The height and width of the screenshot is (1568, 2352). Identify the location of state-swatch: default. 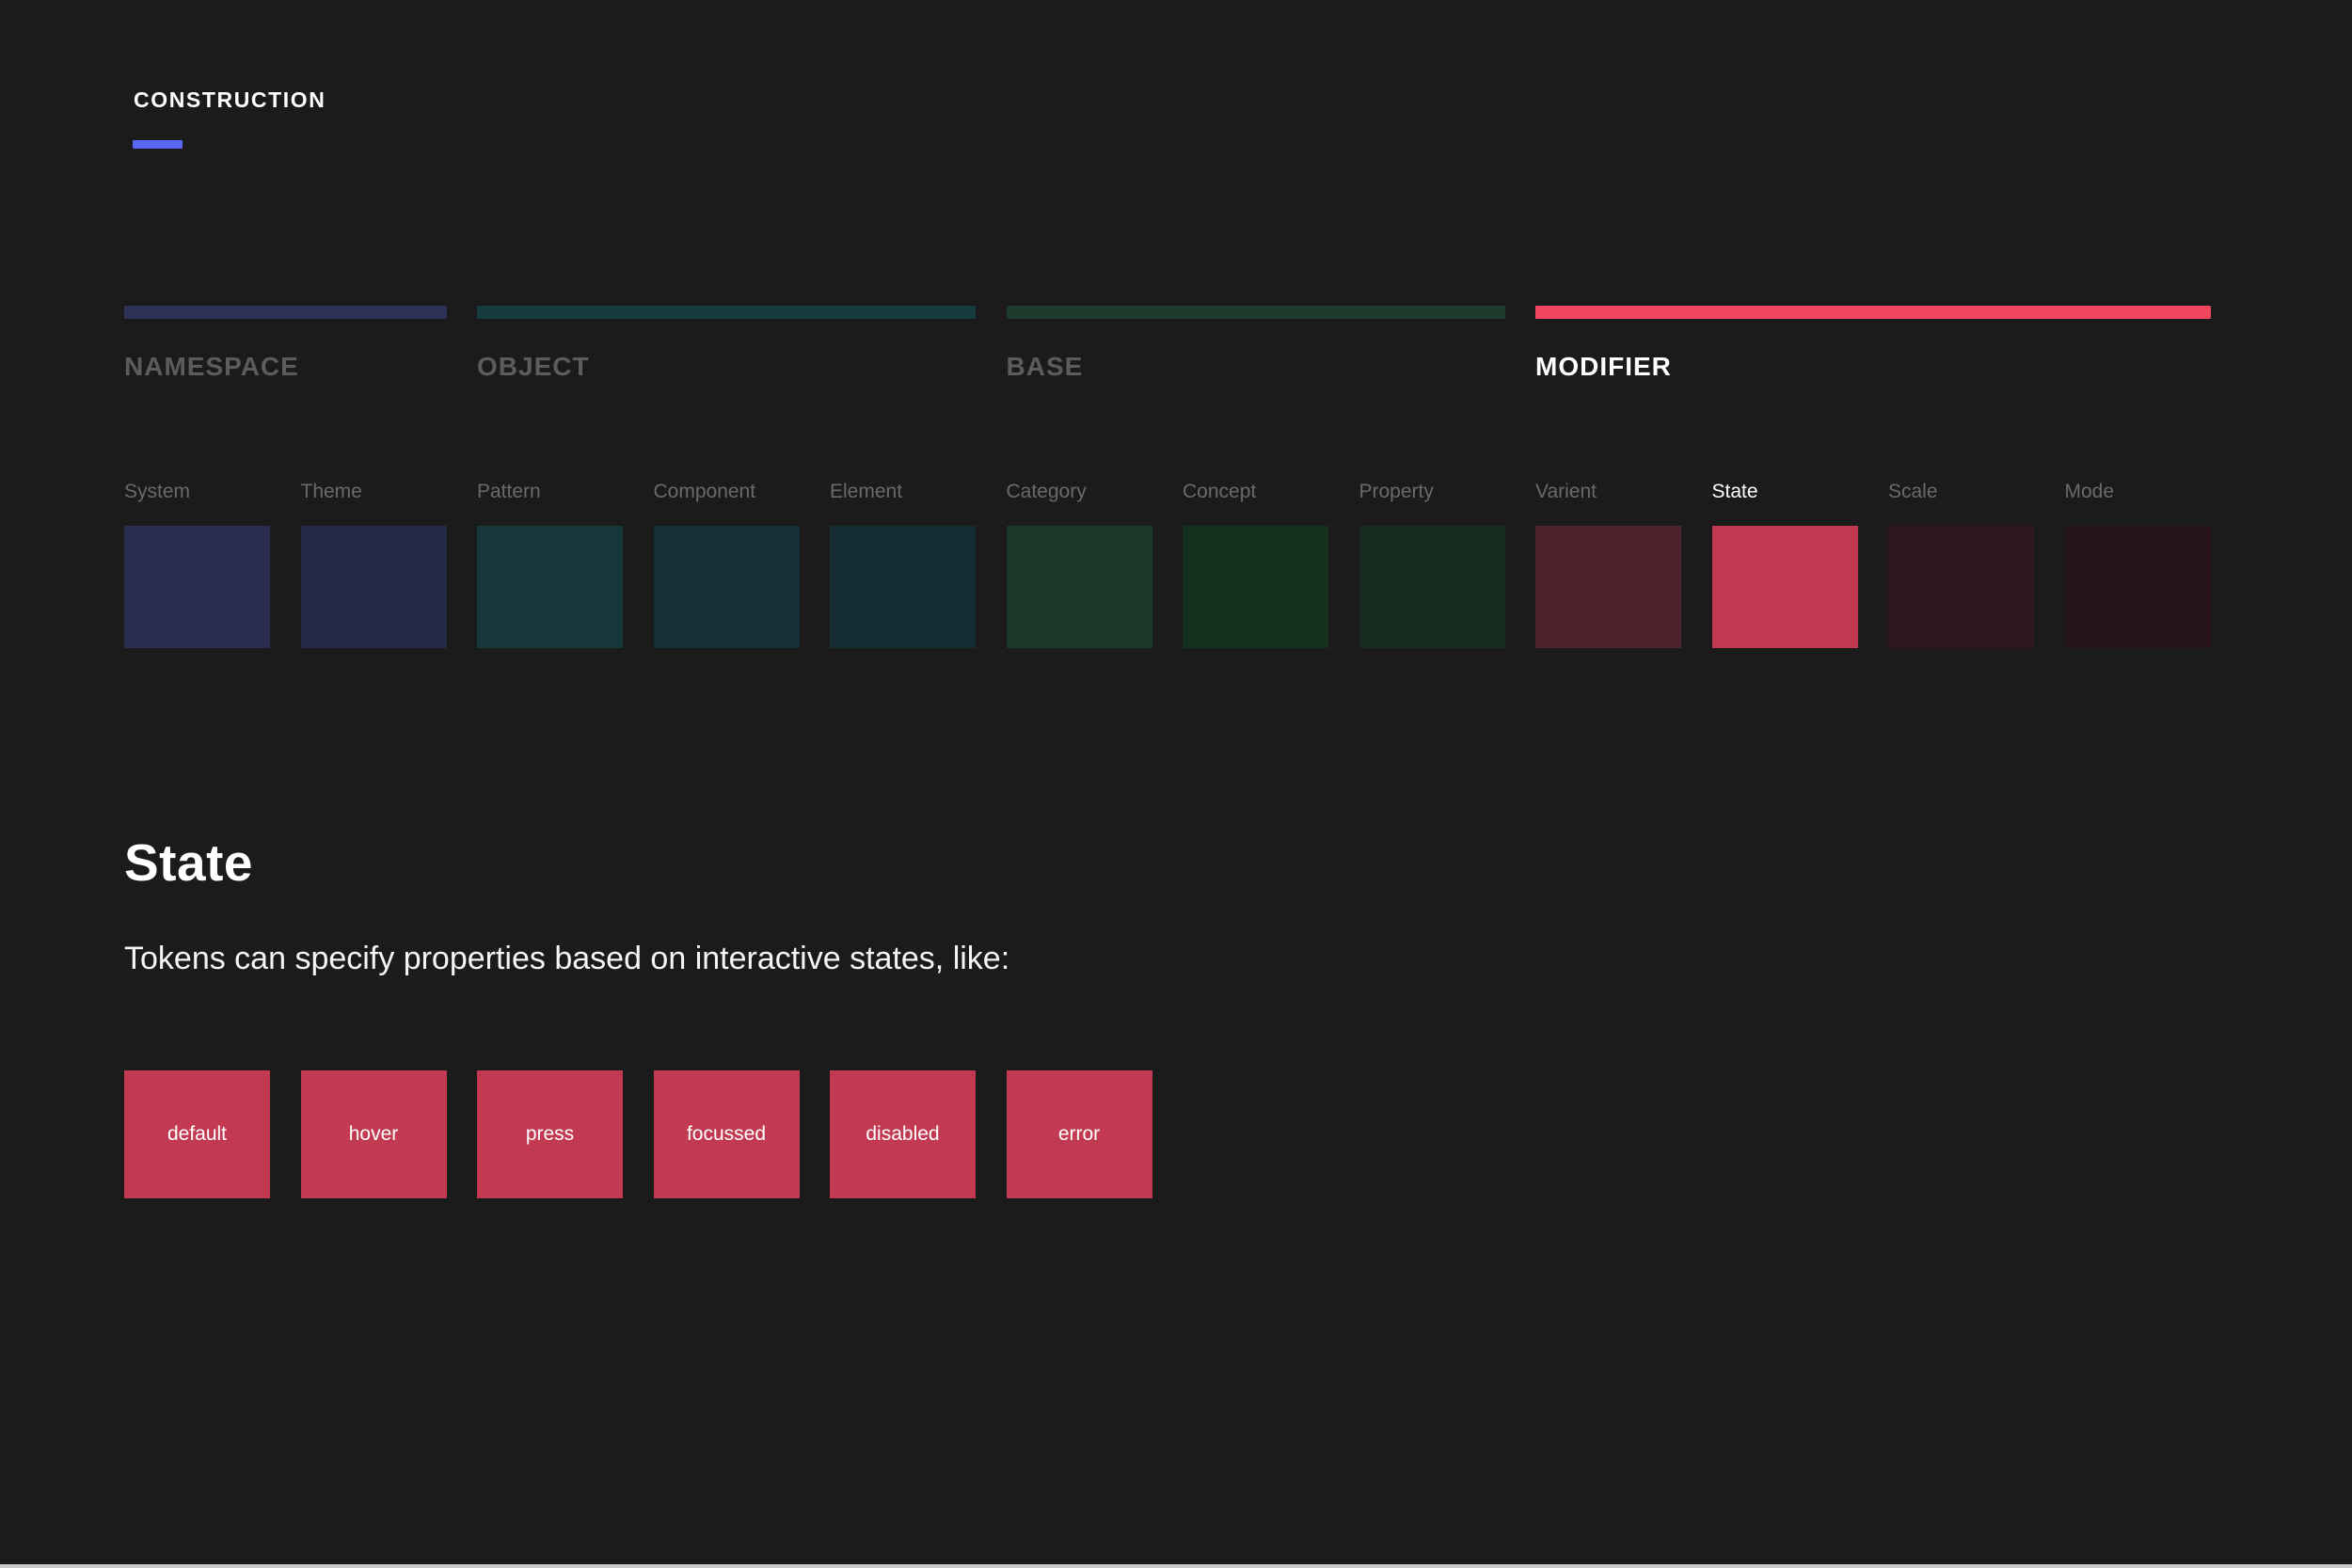
(197, 1134).